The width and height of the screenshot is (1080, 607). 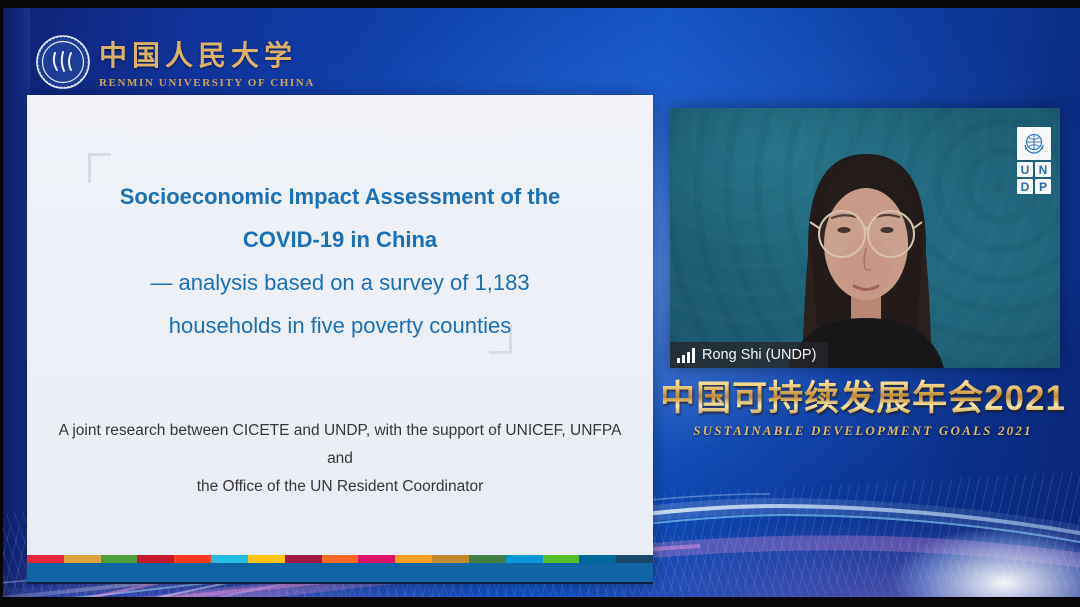 I want to click on un-emblem-icon, so click(x=1034, y=143).